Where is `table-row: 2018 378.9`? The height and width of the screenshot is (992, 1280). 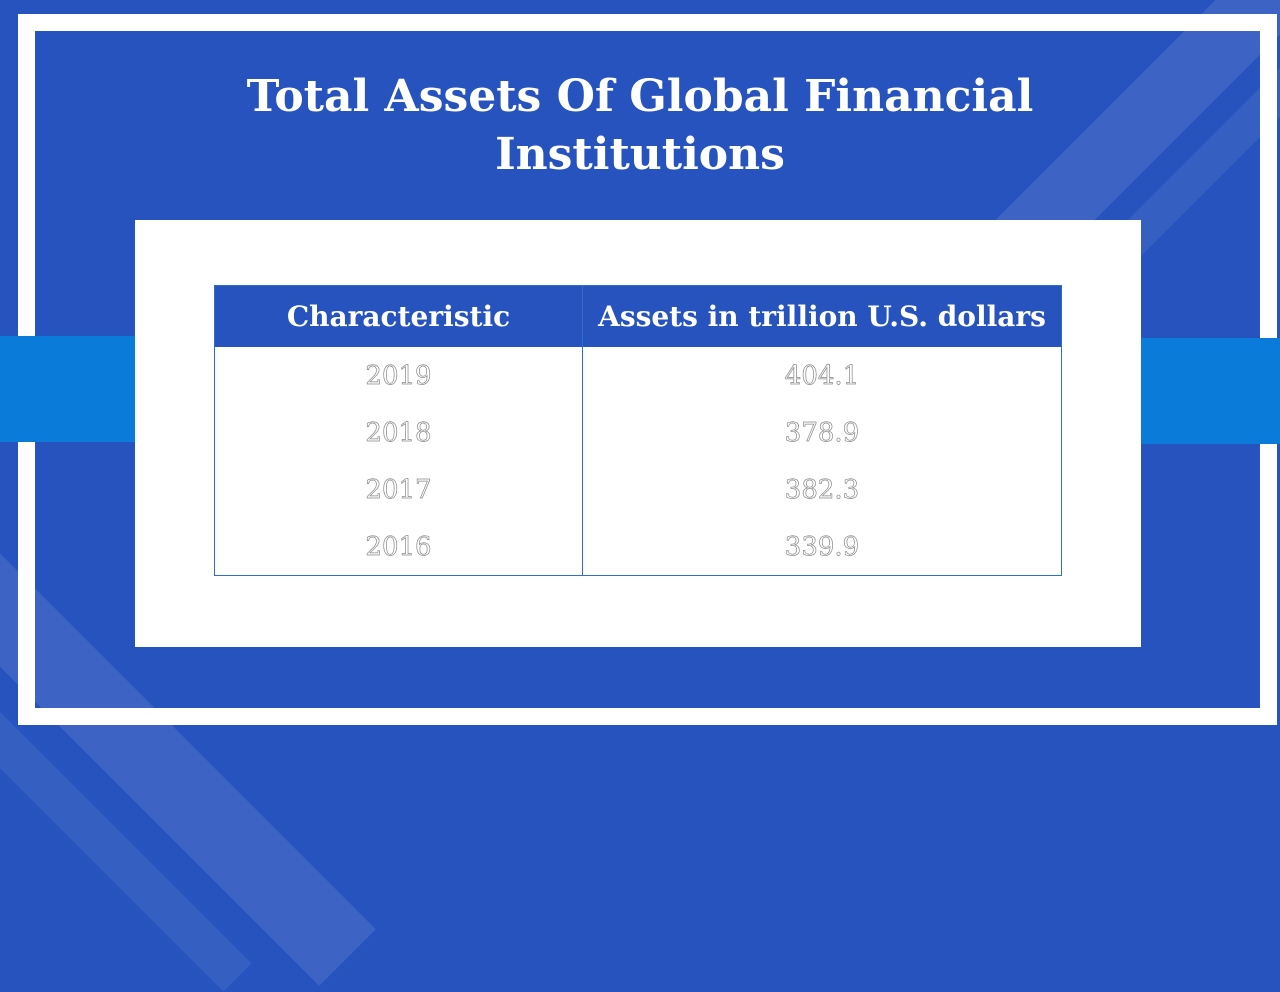
table-row: 2018 378.9 is located at coordinates (638, 432).